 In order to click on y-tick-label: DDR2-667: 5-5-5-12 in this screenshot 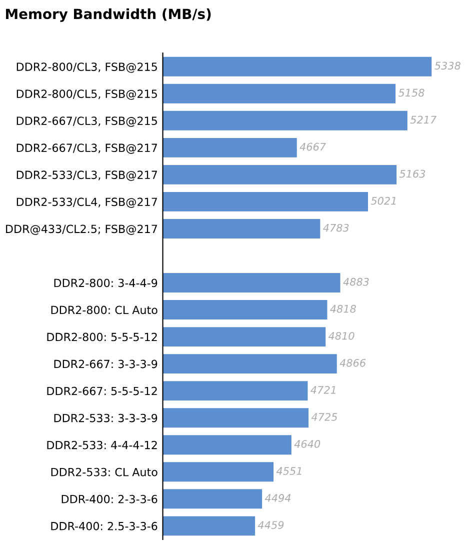, I will do `click(102, 391)`.